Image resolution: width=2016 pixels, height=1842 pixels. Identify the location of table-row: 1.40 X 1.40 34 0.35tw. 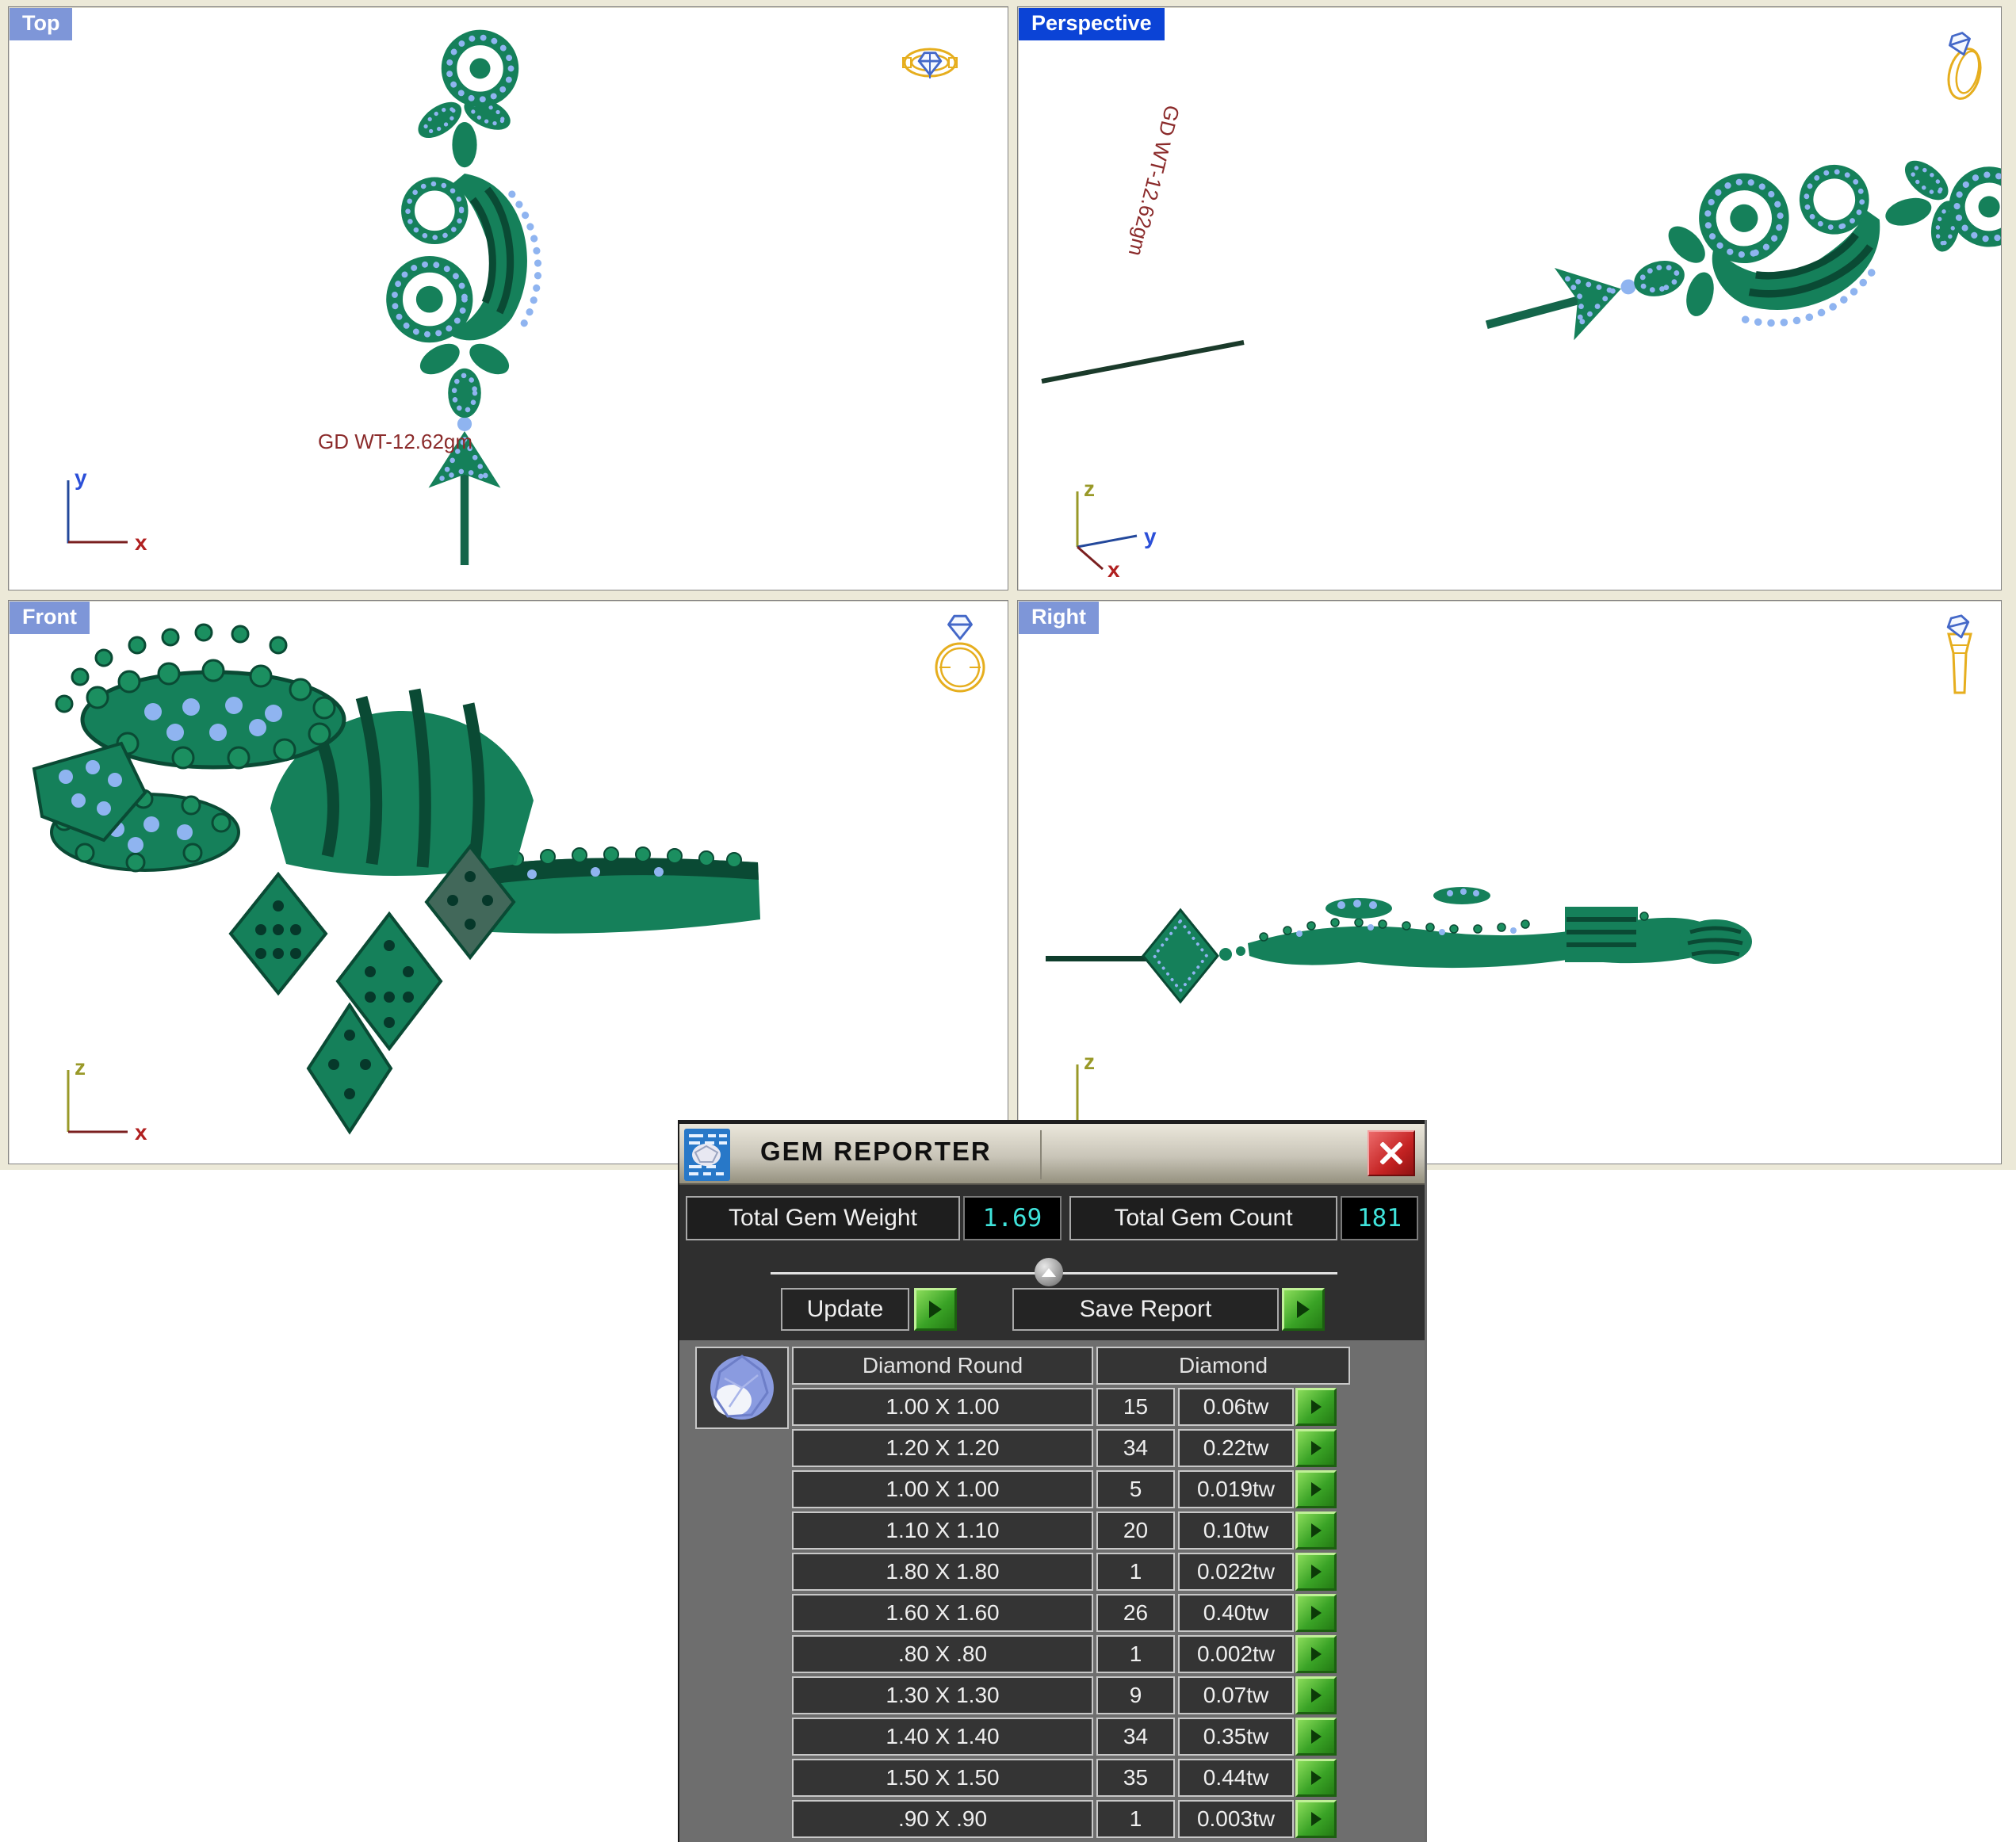
(1076, 1737).